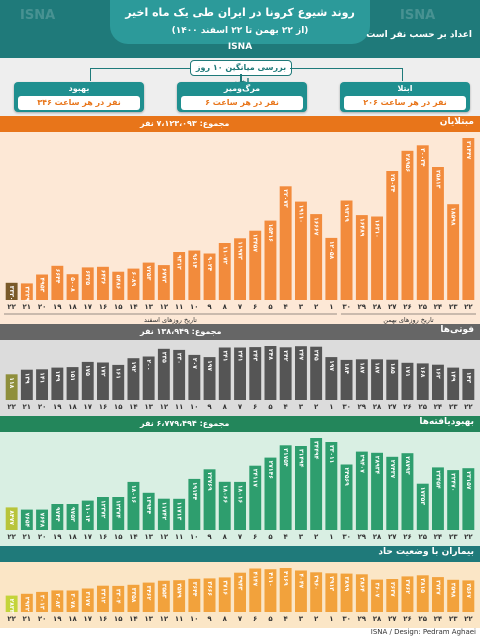 Image resolution: width=480 pixels, height=640 pixels. What do you see at coordinates (209, 619) in the screenshot?
I see `tick-label: ۹` at bounding box center [209, 619].